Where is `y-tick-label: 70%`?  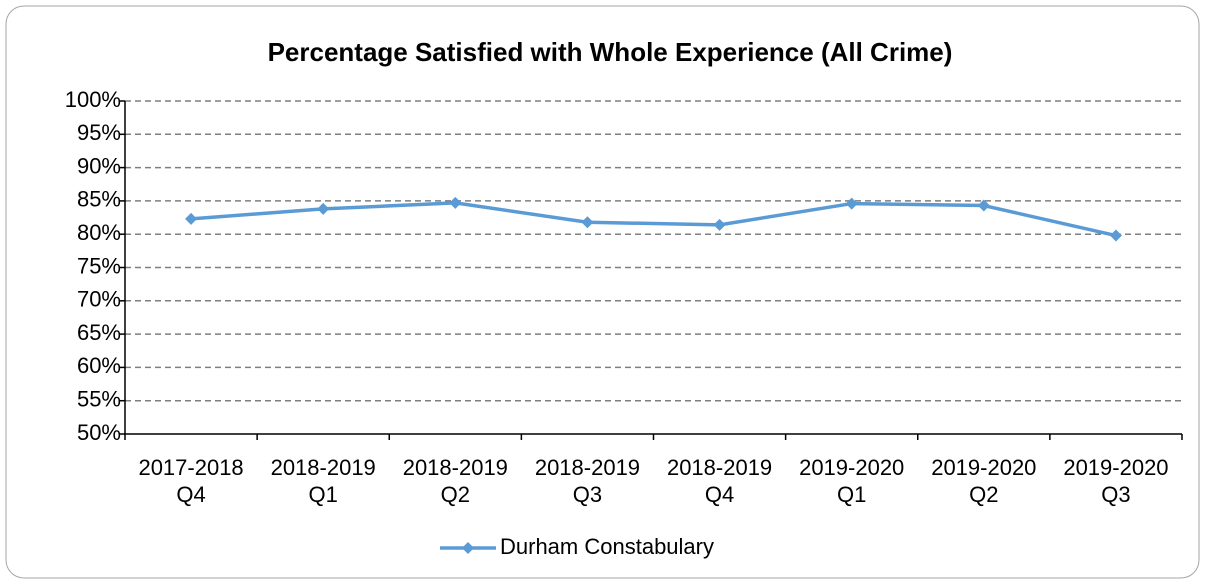 y-tick-label: 70% is located at coordinates (99, 299).